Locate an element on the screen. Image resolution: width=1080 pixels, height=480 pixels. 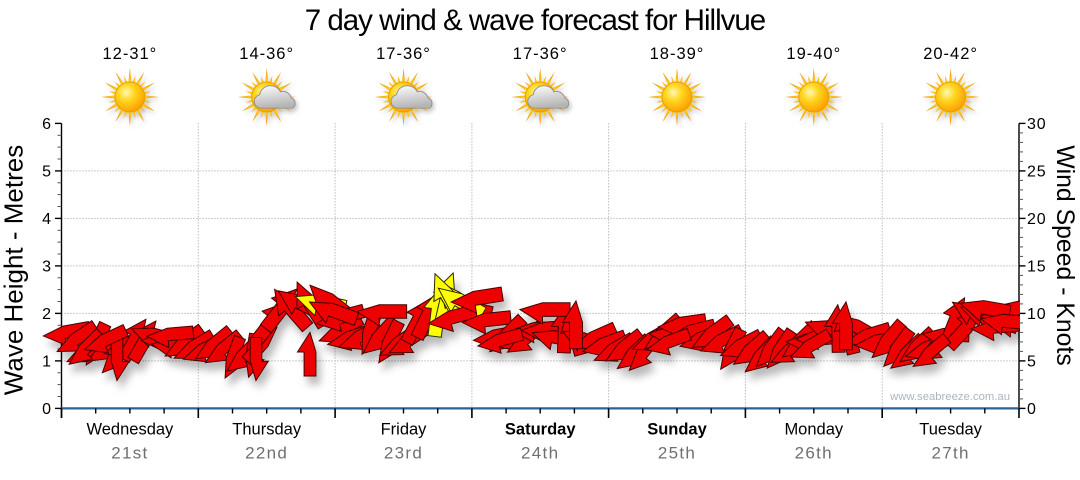
svg-text: Wednesday is located at coordinates (130, 429).